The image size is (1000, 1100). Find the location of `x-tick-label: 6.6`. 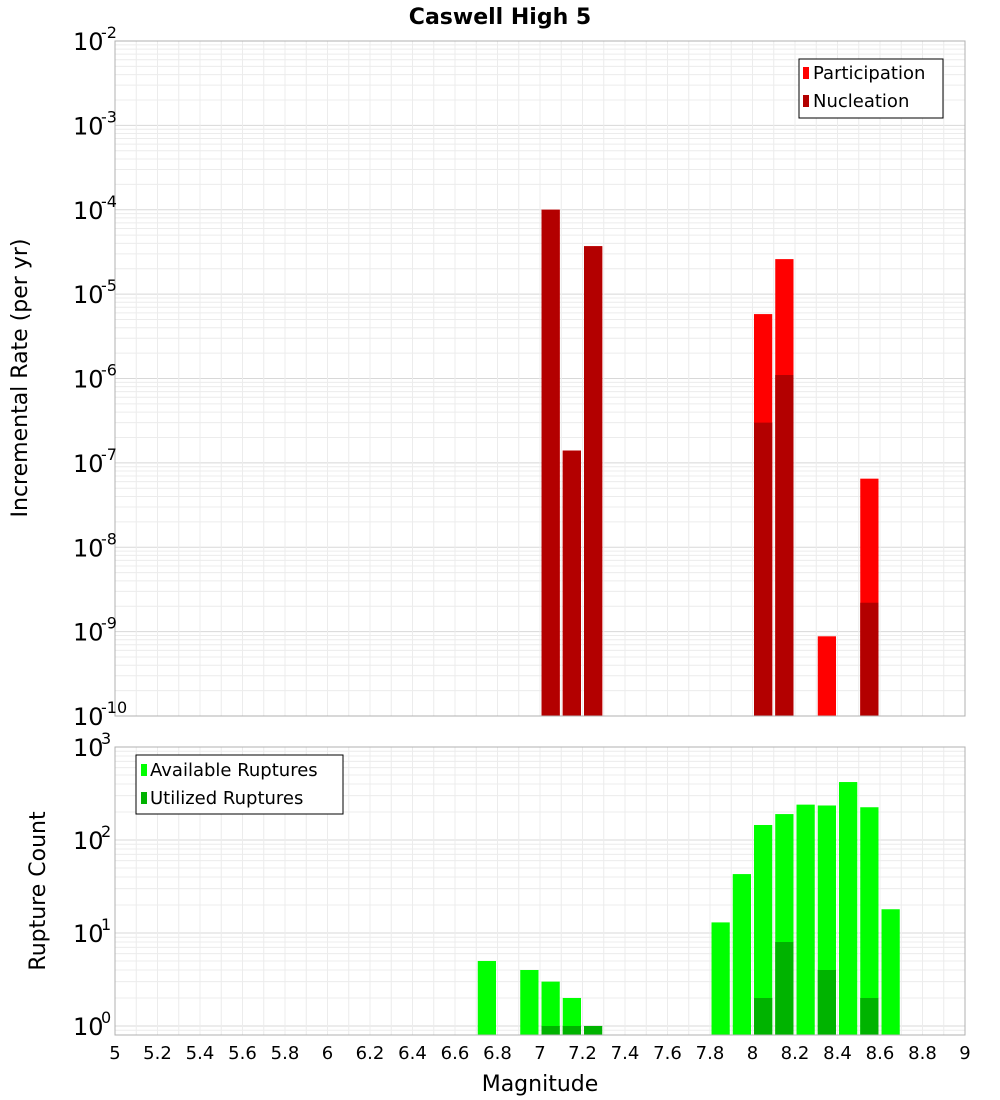

x-tick-label: 6.6 is located at coordinates (455, 1053).